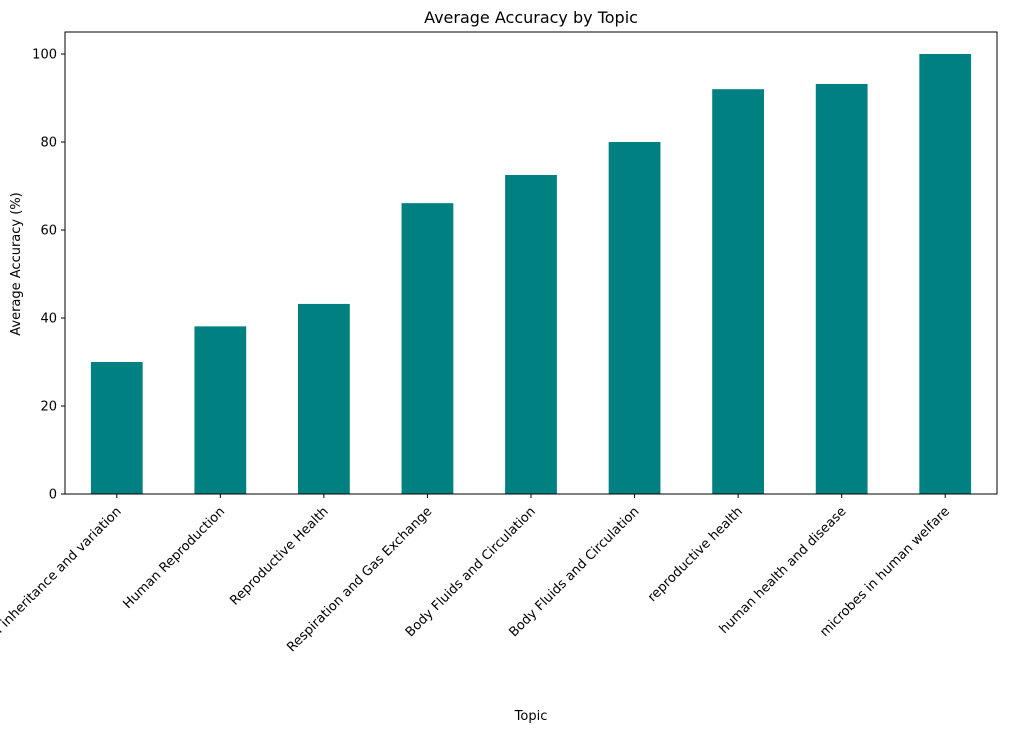 The width and height of the screenshot is (1025, 733). Describe the element at coordinates (48, 275) in the screenshot. I see `y-axis: 0 20 40 60 80 100` at that location.